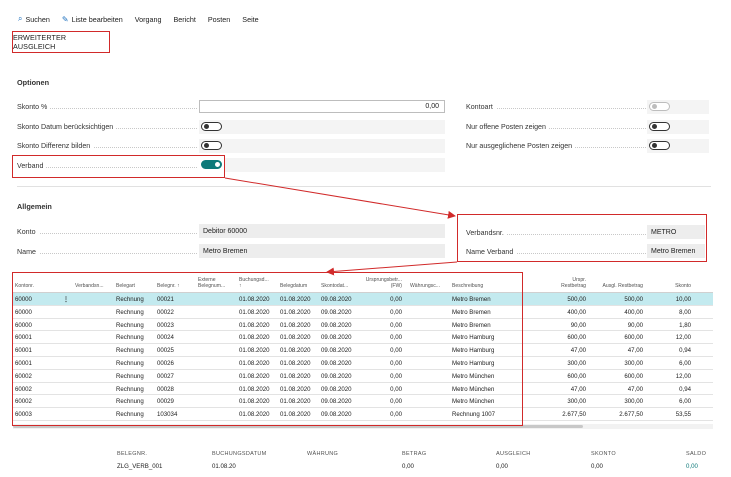 This screenshot has width=731, height=477. I want to click on cell-urspr-restbetrag: 300,00, so click(576, 402).